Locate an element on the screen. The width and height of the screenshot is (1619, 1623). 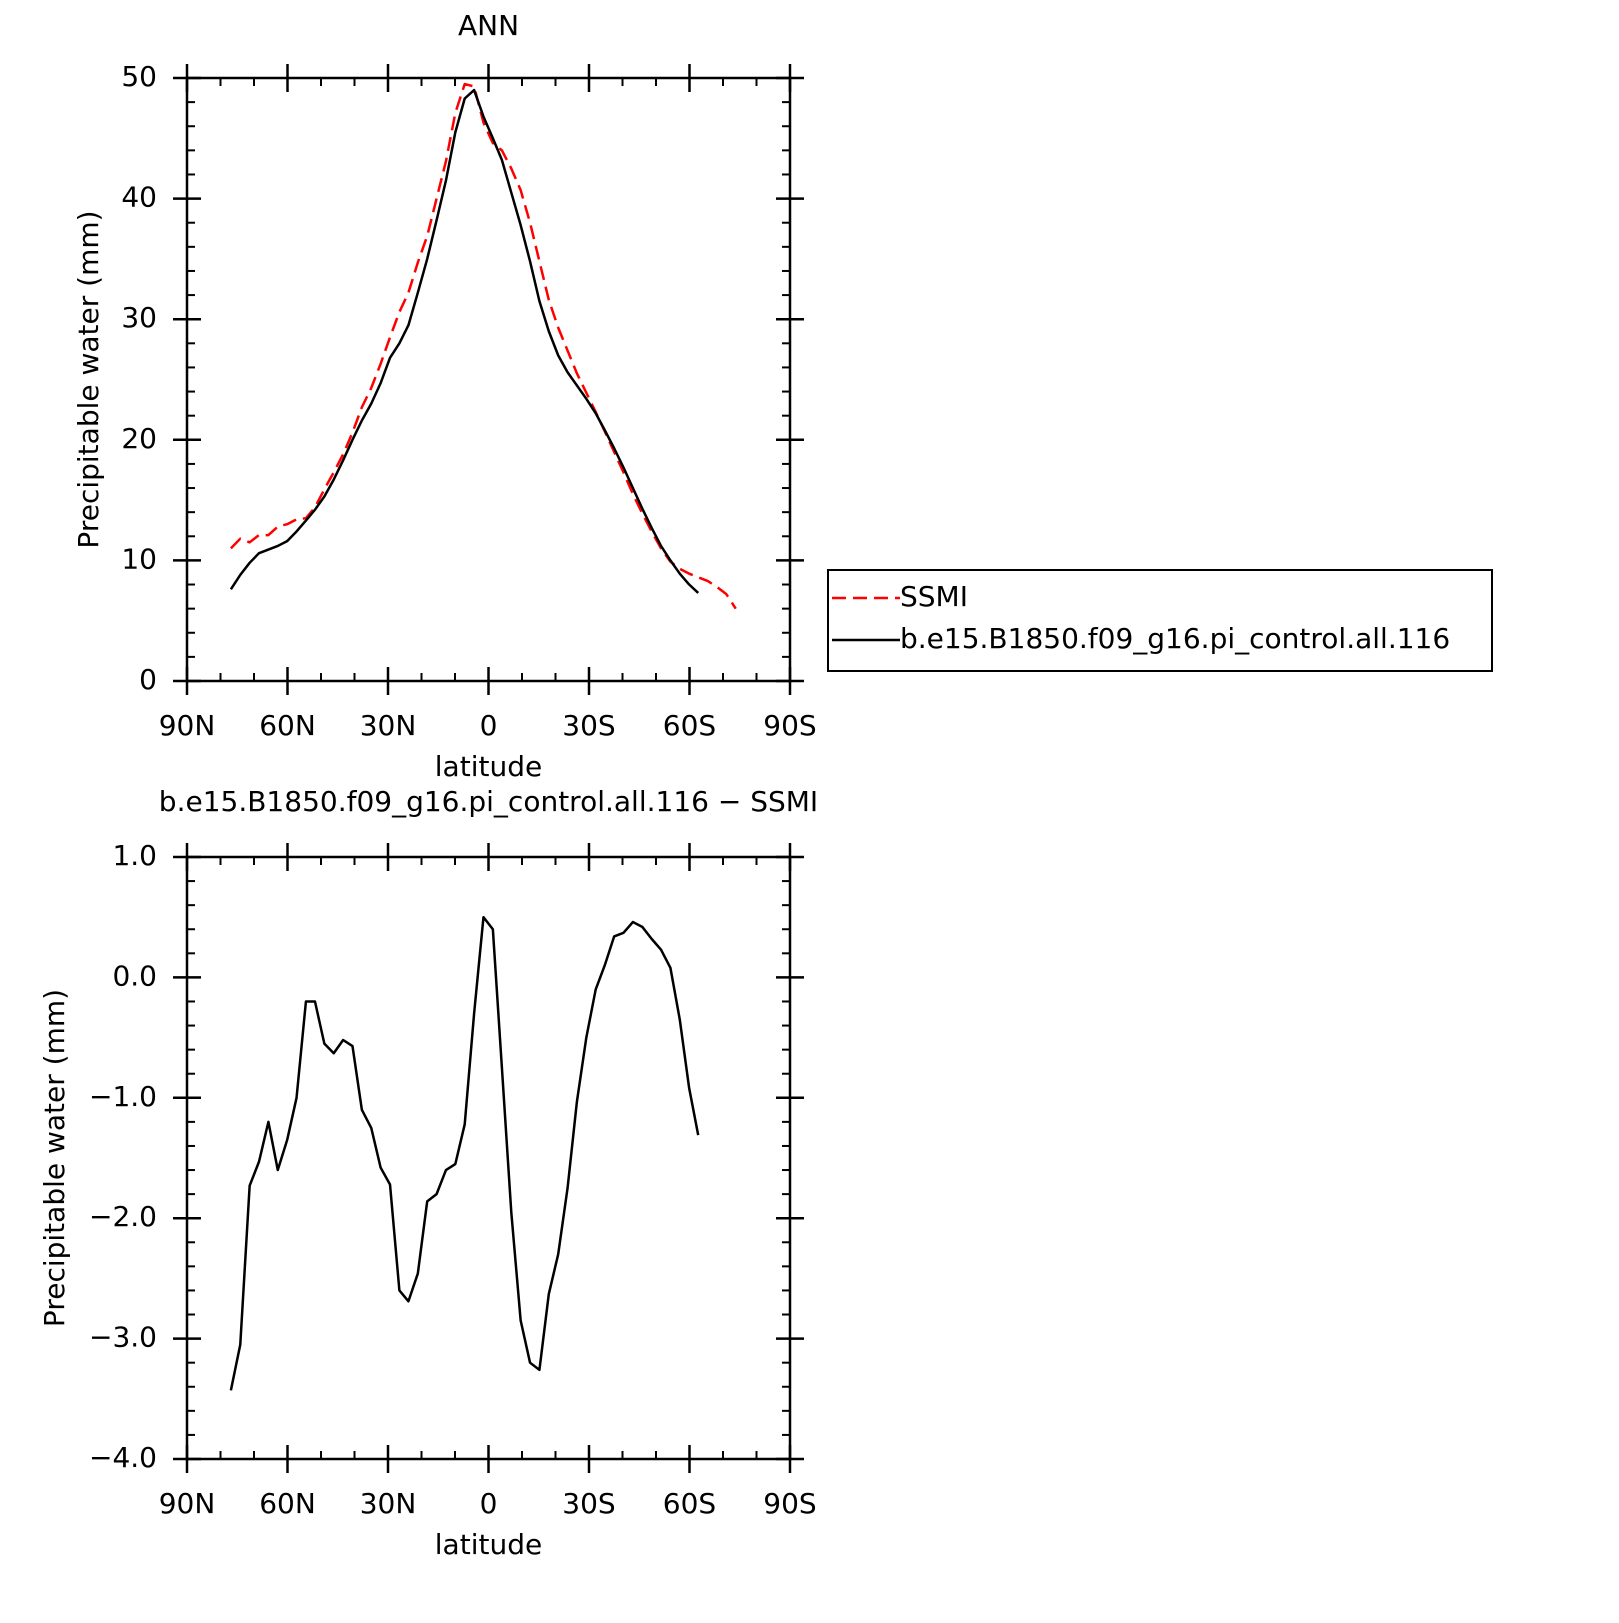
y-tick-label: 1.0 is located at coordinates (134, 855).